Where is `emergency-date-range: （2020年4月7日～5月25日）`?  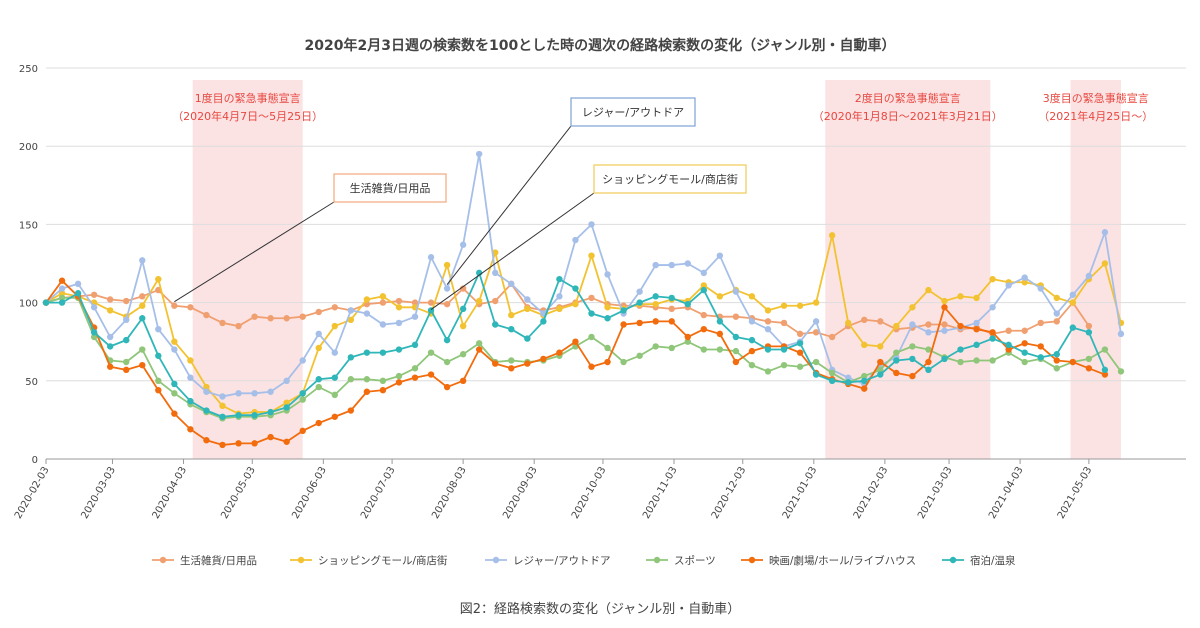 emergency-date-range: （2020年4月7日～5月25日） is located at coordinates (247, 116).